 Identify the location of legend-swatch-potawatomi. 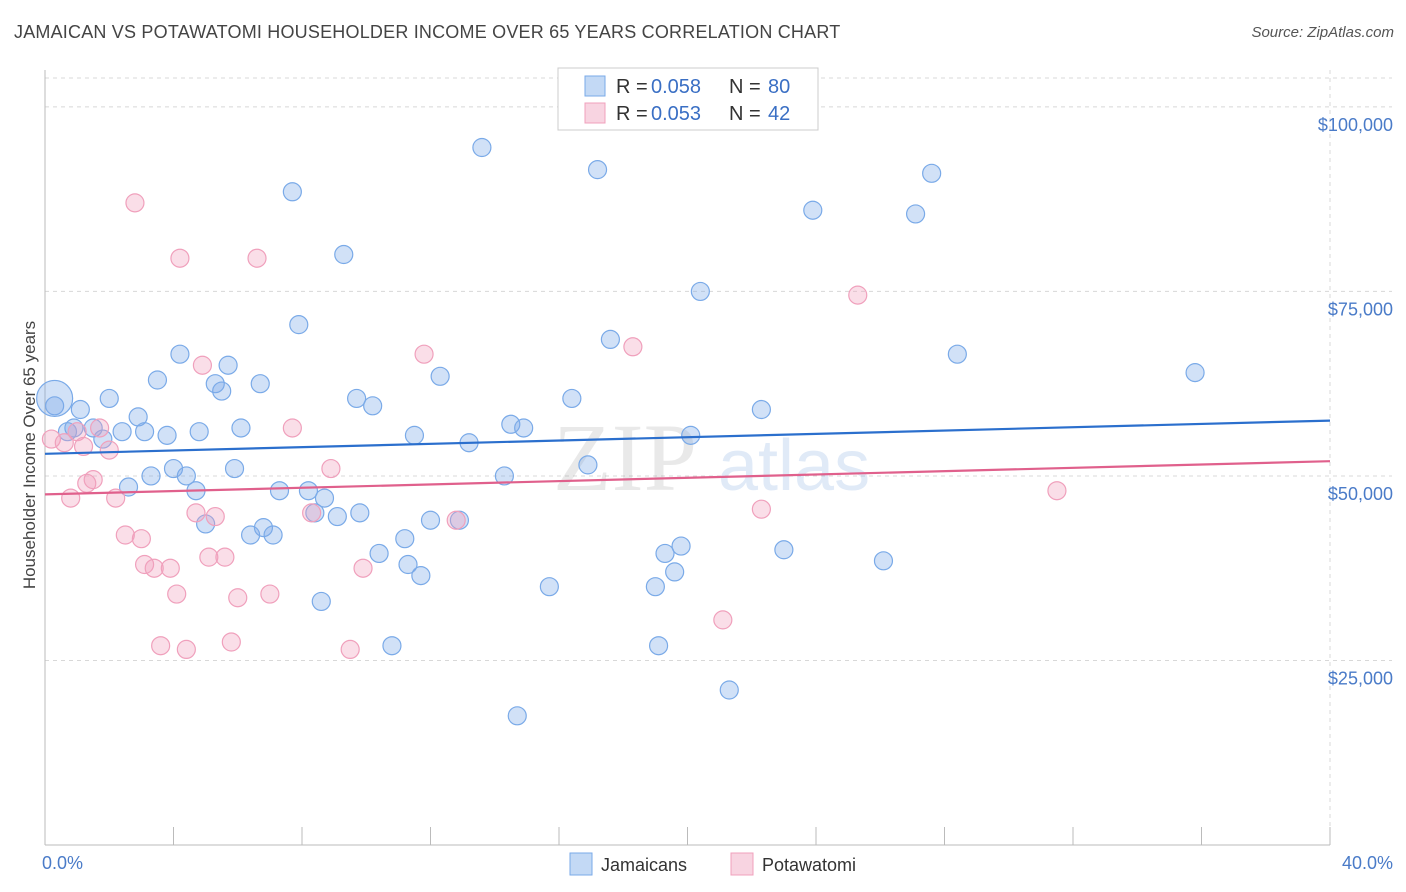
(595, 113).